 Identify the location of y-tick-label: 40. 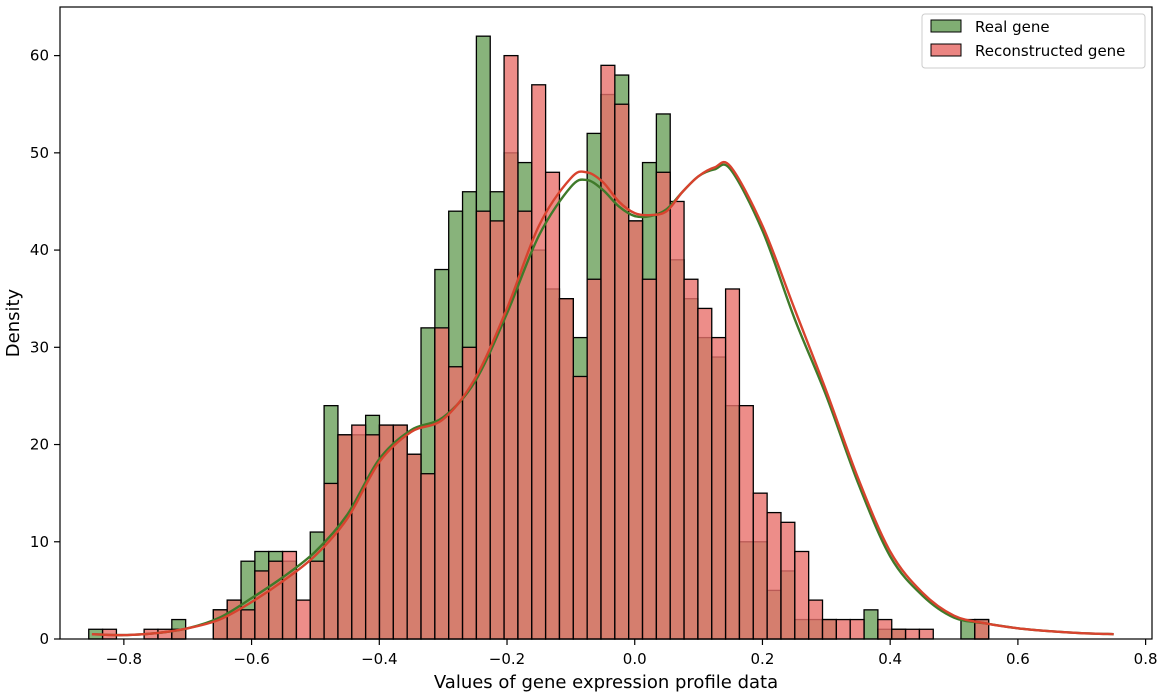
(39, 250).